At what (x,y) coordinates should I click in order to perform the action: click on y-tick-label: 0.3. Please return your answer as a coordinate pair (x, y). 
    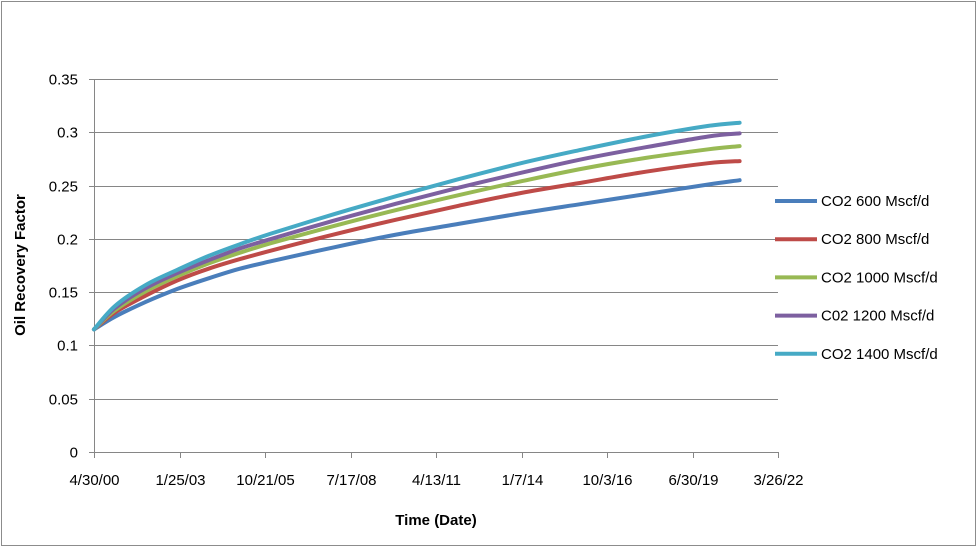
    Looking at the image, I should click on (67, 133).